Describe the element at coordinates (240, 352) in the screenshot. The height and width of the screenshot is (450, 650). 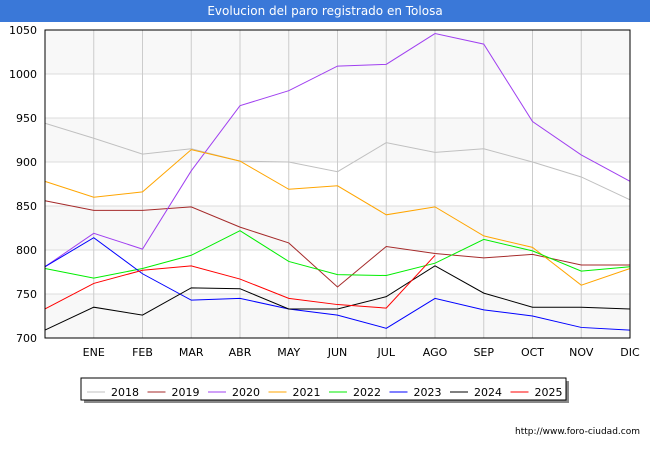
I see `x-tick-label: ABR` at that location.